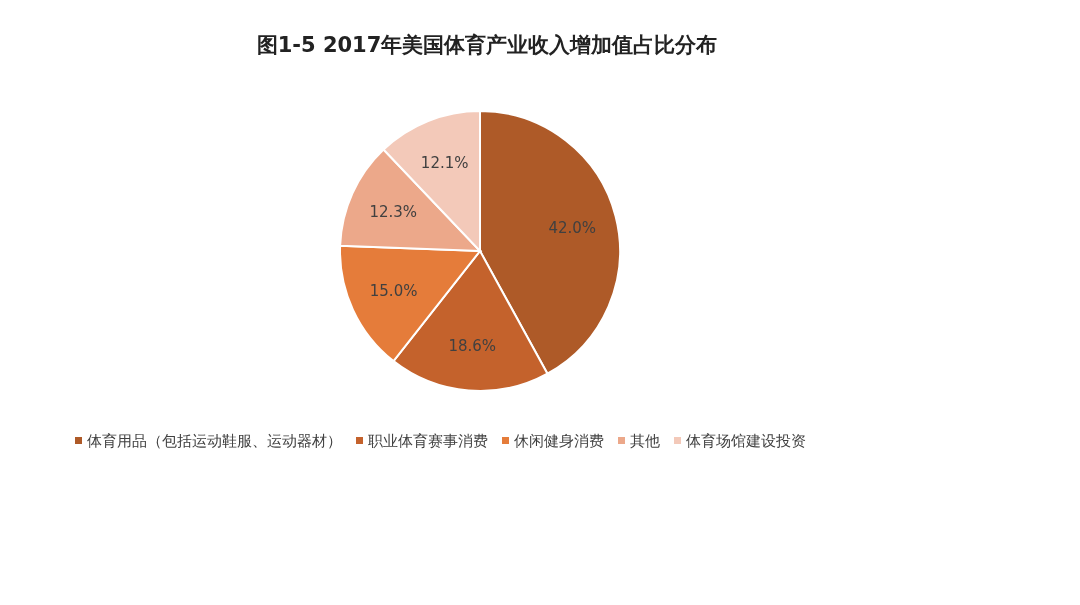  Describe the element at coordinates (444, 162) in the screenshot. I see `data-label: 12.1%` at that location.